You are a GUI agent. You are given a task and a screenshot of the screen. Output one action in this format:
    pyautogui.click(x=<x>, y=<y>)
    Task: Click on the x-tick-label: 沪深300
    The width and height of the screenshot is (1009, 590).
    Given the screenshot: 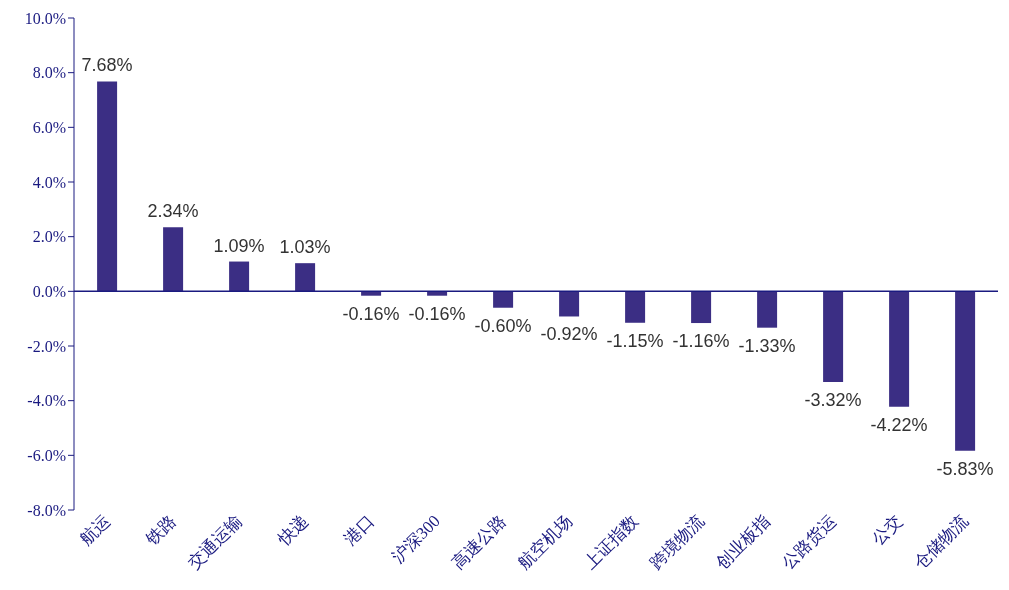 What is the action you would take?
    pyautogui.click(x=416, y=539)
    